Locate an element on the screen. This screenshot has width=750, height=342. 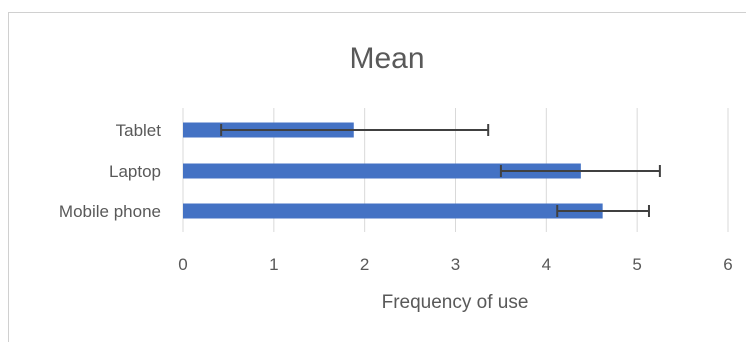
category-label-tablet: Tablet is located at coordinates (139, 130).